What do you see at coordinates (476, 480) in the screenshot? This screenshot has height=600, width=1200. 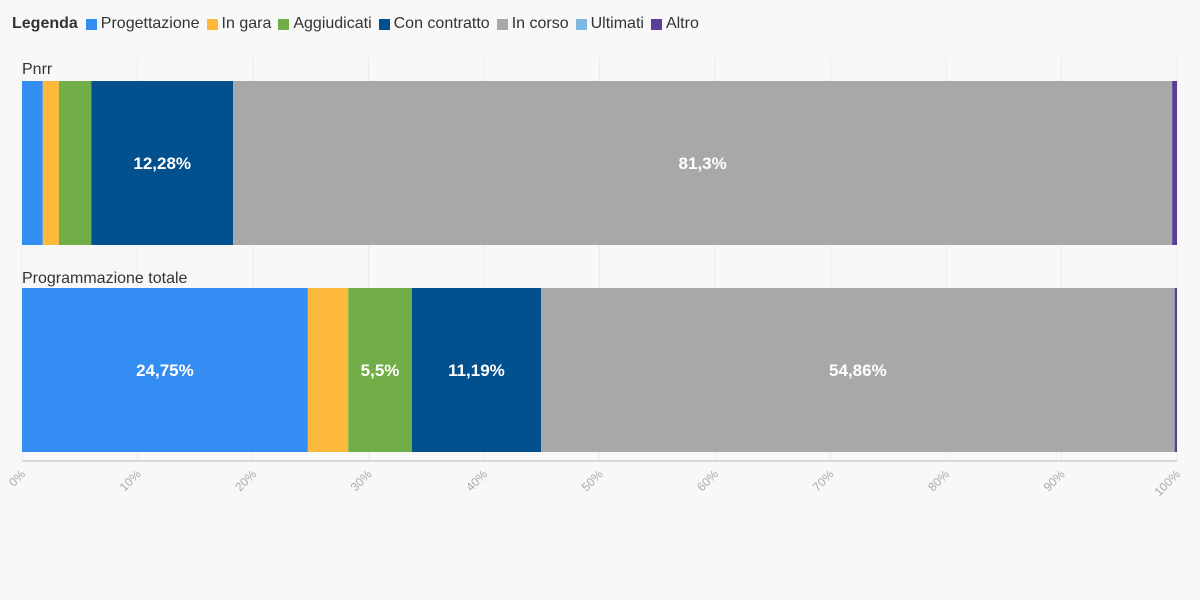 I see `x-tick-label: 40%` at bounding box center [476, 480].